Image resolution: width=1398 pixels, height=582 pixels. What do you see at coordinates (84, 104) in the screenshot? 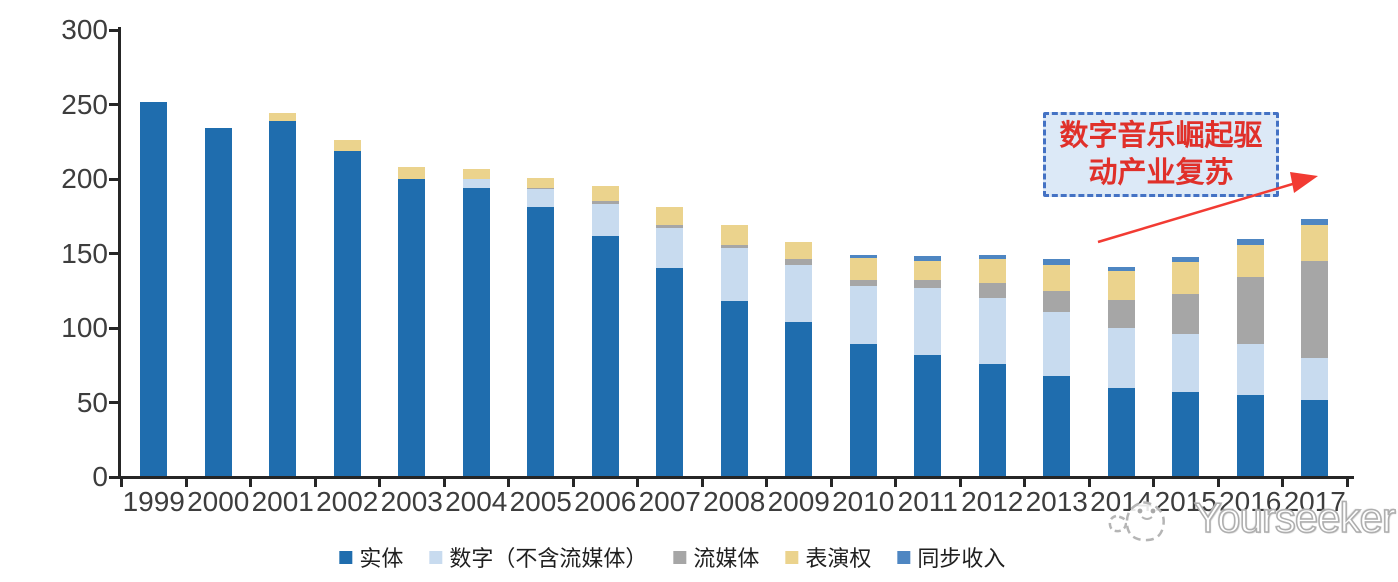
I see `y-axis-label: 250` at bounding box center [84, 104].